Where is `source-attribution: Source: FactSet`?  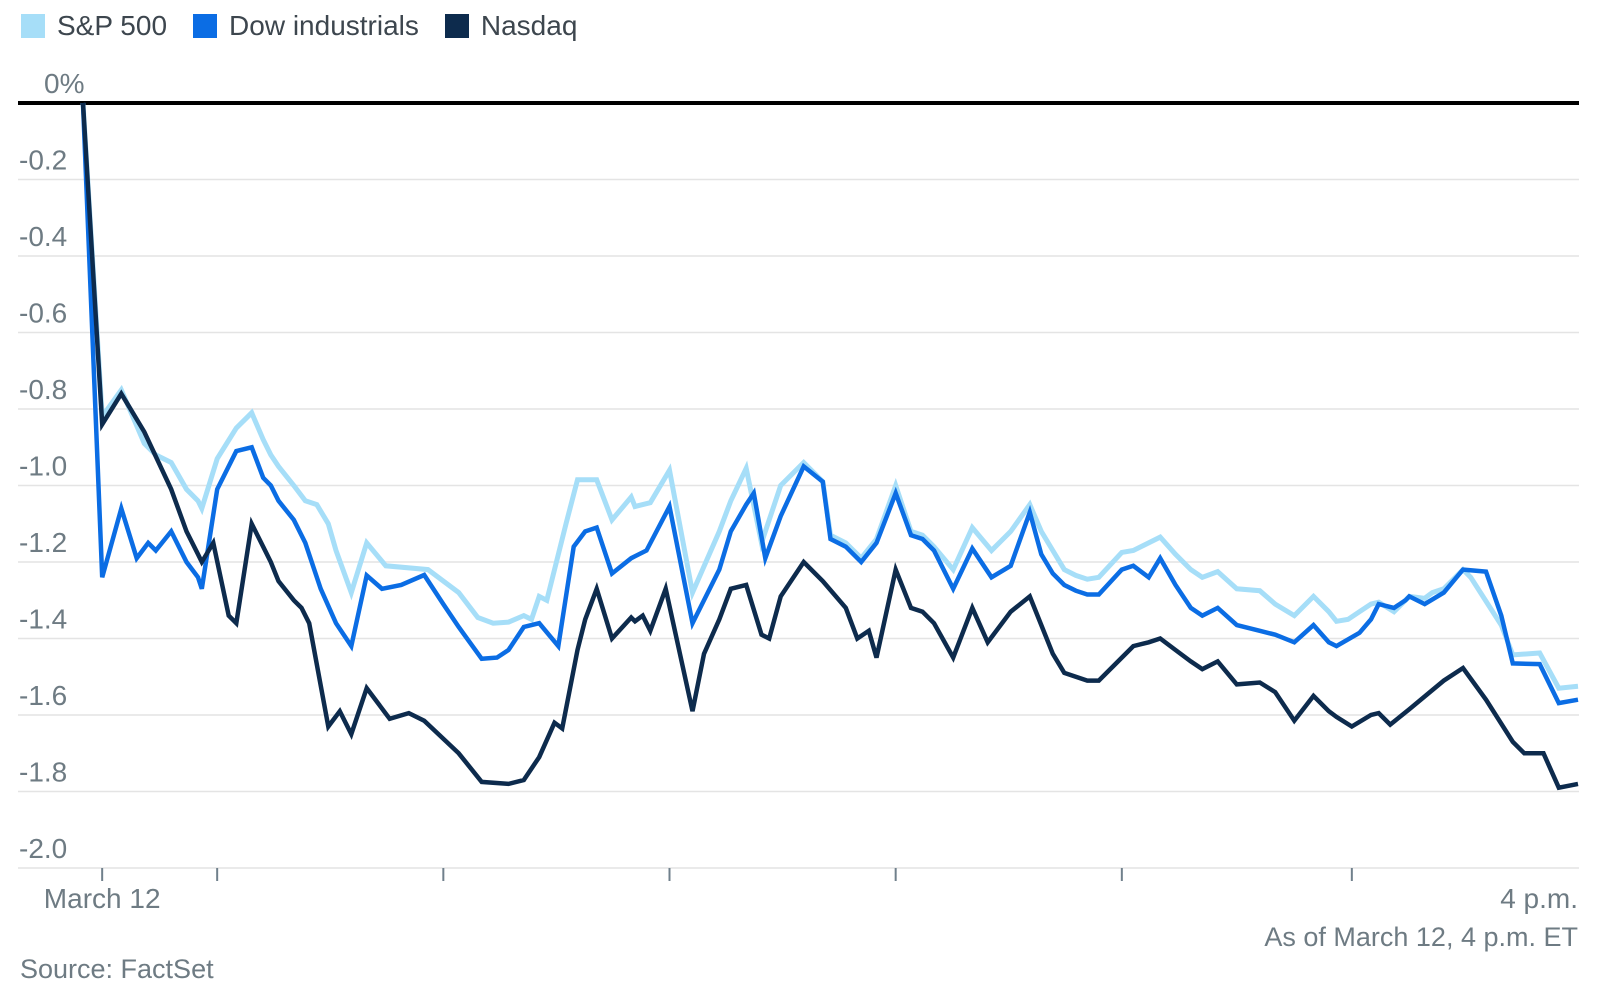
source-attribution: Source: FactSet is located at coordinates (117, 969).